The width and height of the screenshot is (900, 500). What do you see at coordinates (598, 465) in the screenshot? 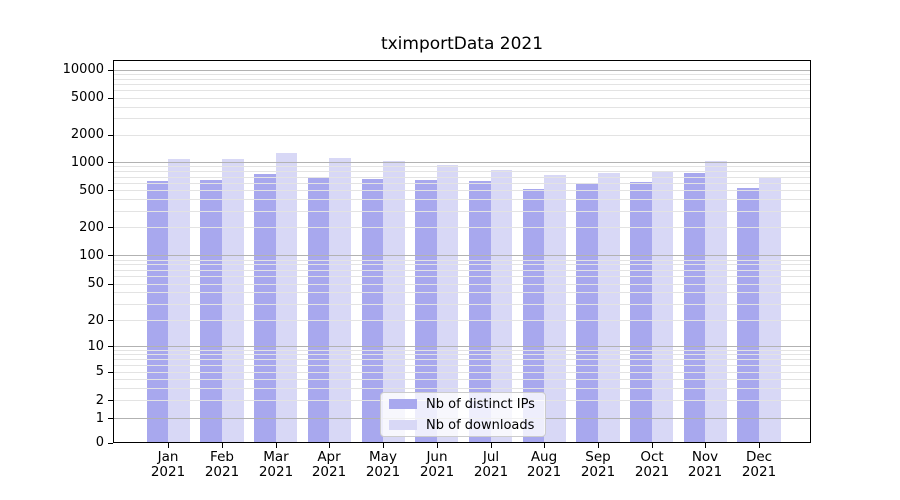
I see `x-tick-label: Sep 2021` at bounding box center [598, 465].